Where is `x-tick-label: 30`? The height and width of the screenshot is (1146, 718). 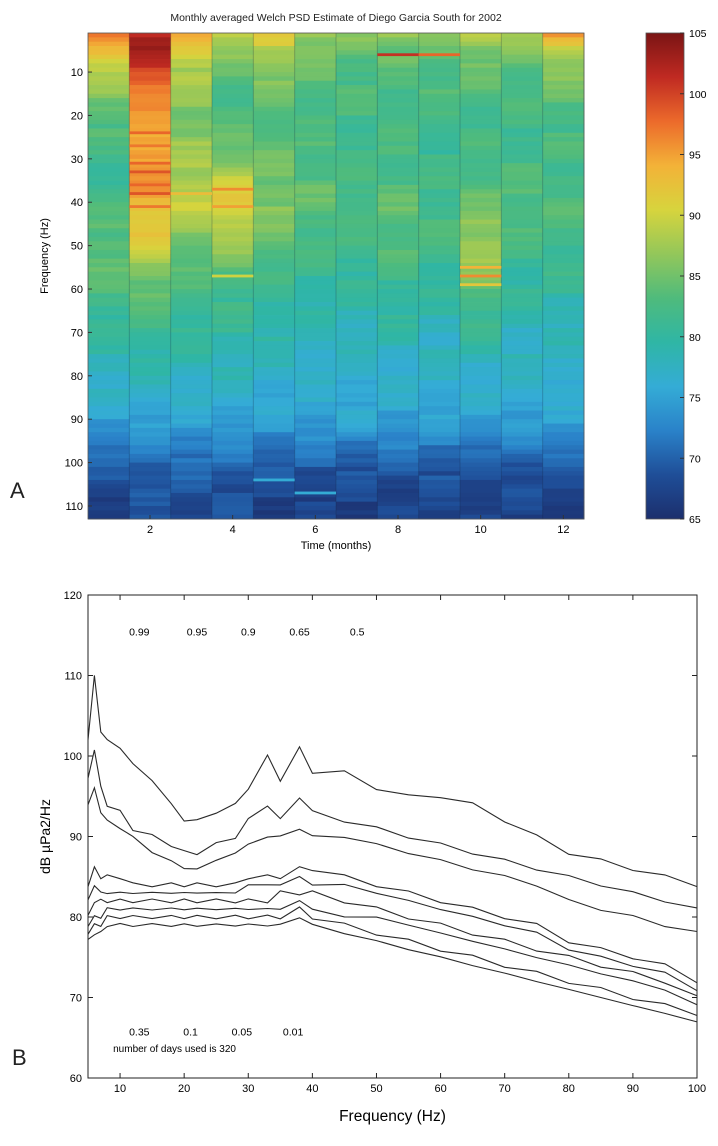
x-tick-label: 30 is located at coordinates (248, 1089).